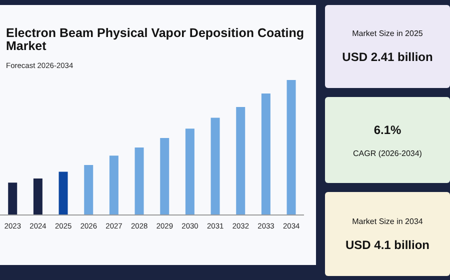 The image size is (450, 280). I want to click on text: Market Size in 2025, so click(387, 33).